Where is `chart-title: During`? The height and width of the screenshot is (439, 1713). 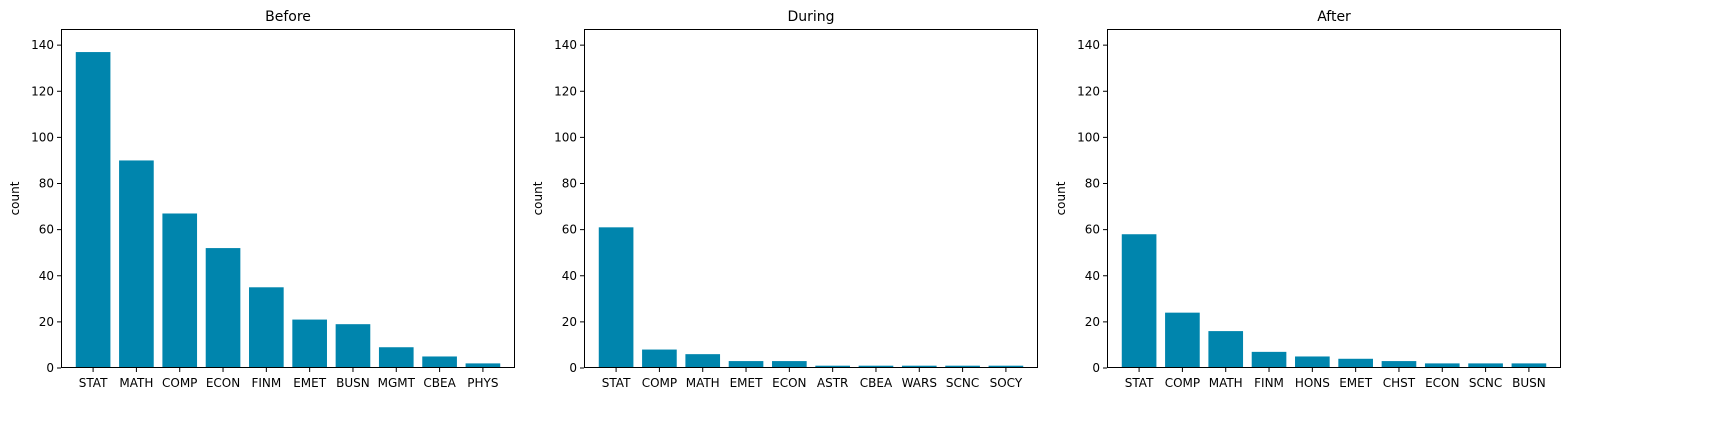 chart-title: During is located at coordinates (810, 17).